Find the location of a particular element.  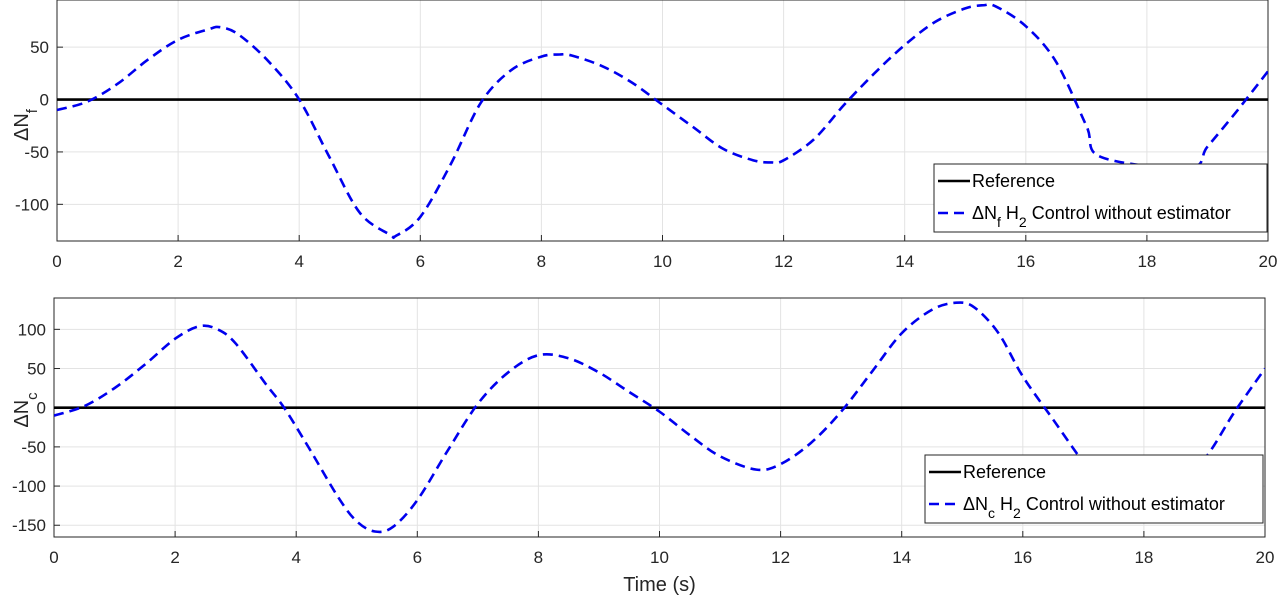

legend-entry-label: ΔNf H2 Control without estimator is located at coordinates (1101, 216).